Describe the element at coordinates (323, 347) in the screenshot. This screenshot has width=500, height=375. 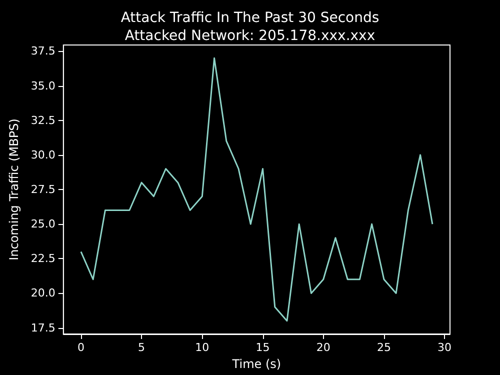
I see `x-tick-label: 20` at that location.